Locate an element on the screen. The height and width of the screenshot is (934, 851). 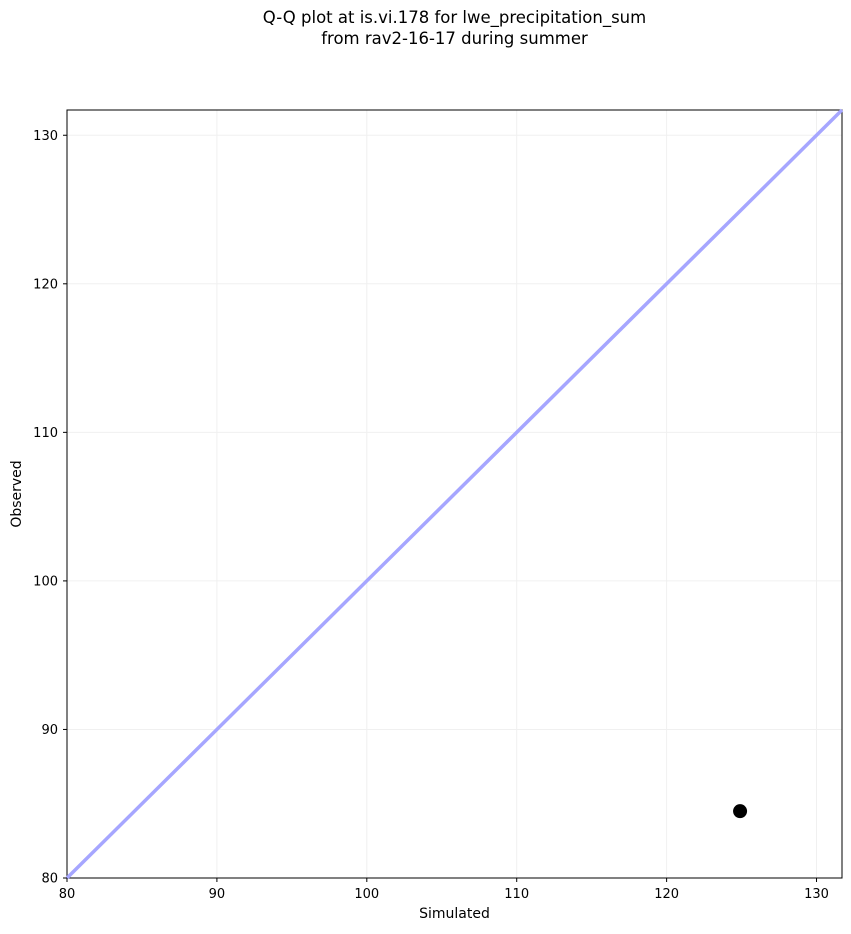
y-tick-label: 80 is located at coordinates (49, 879).